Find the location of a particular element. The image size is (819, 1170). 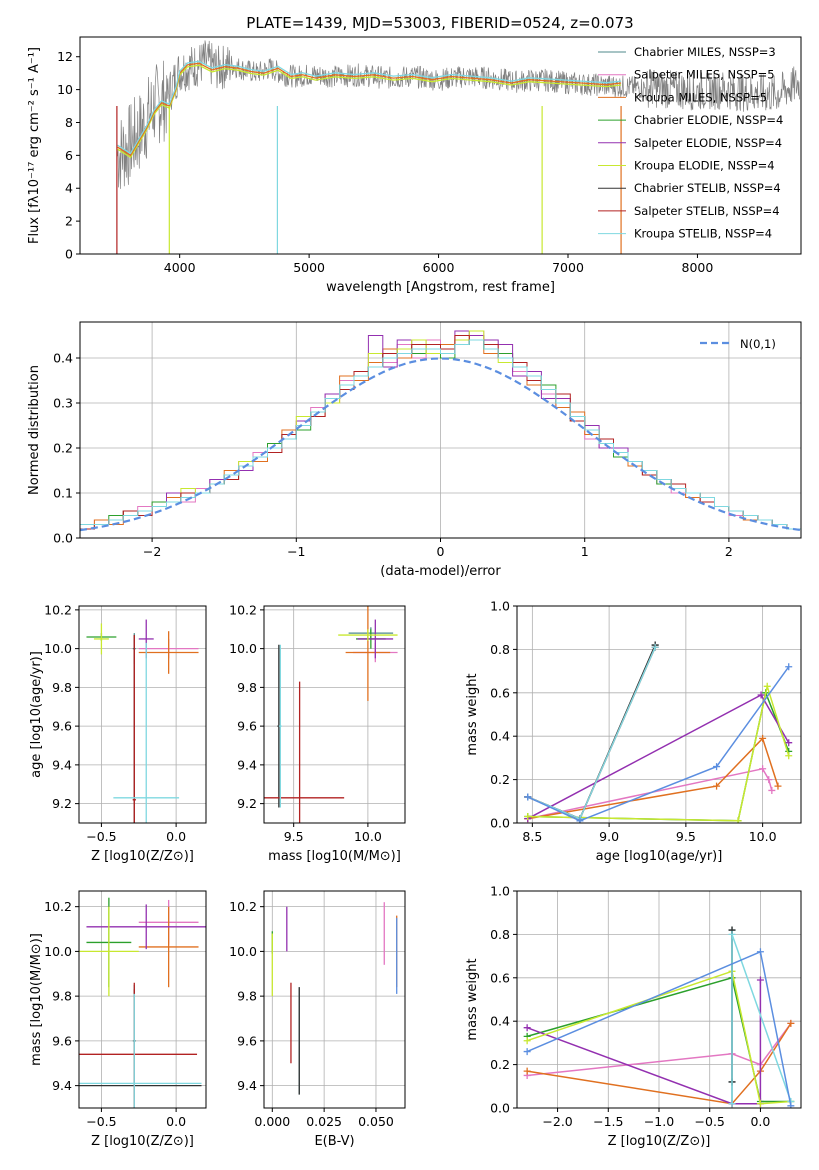

residuals-histogram-step is located at coordinates (440, 434).